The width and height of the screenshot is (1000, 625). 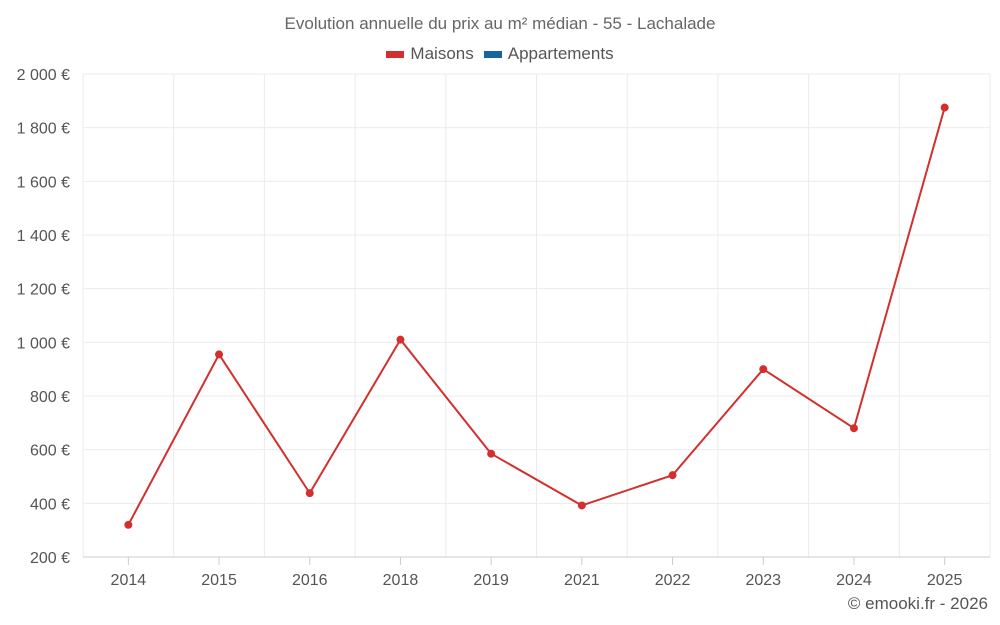 What do you see at coordinates (129, 580) in the screenshot?
I see `x-tick-label: 2014` at bounding box center [129, 580].